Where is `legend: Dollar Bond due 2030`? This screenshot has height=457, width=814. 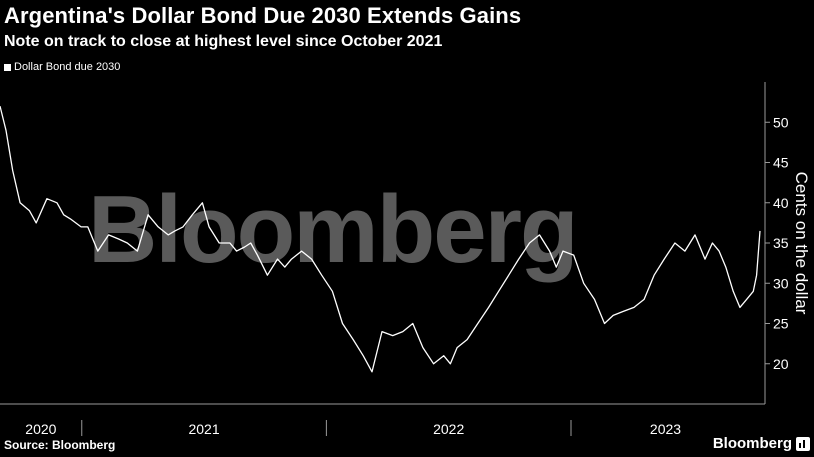 legend: Dollar Bond due 2030 is located at coordinates (62, 67).